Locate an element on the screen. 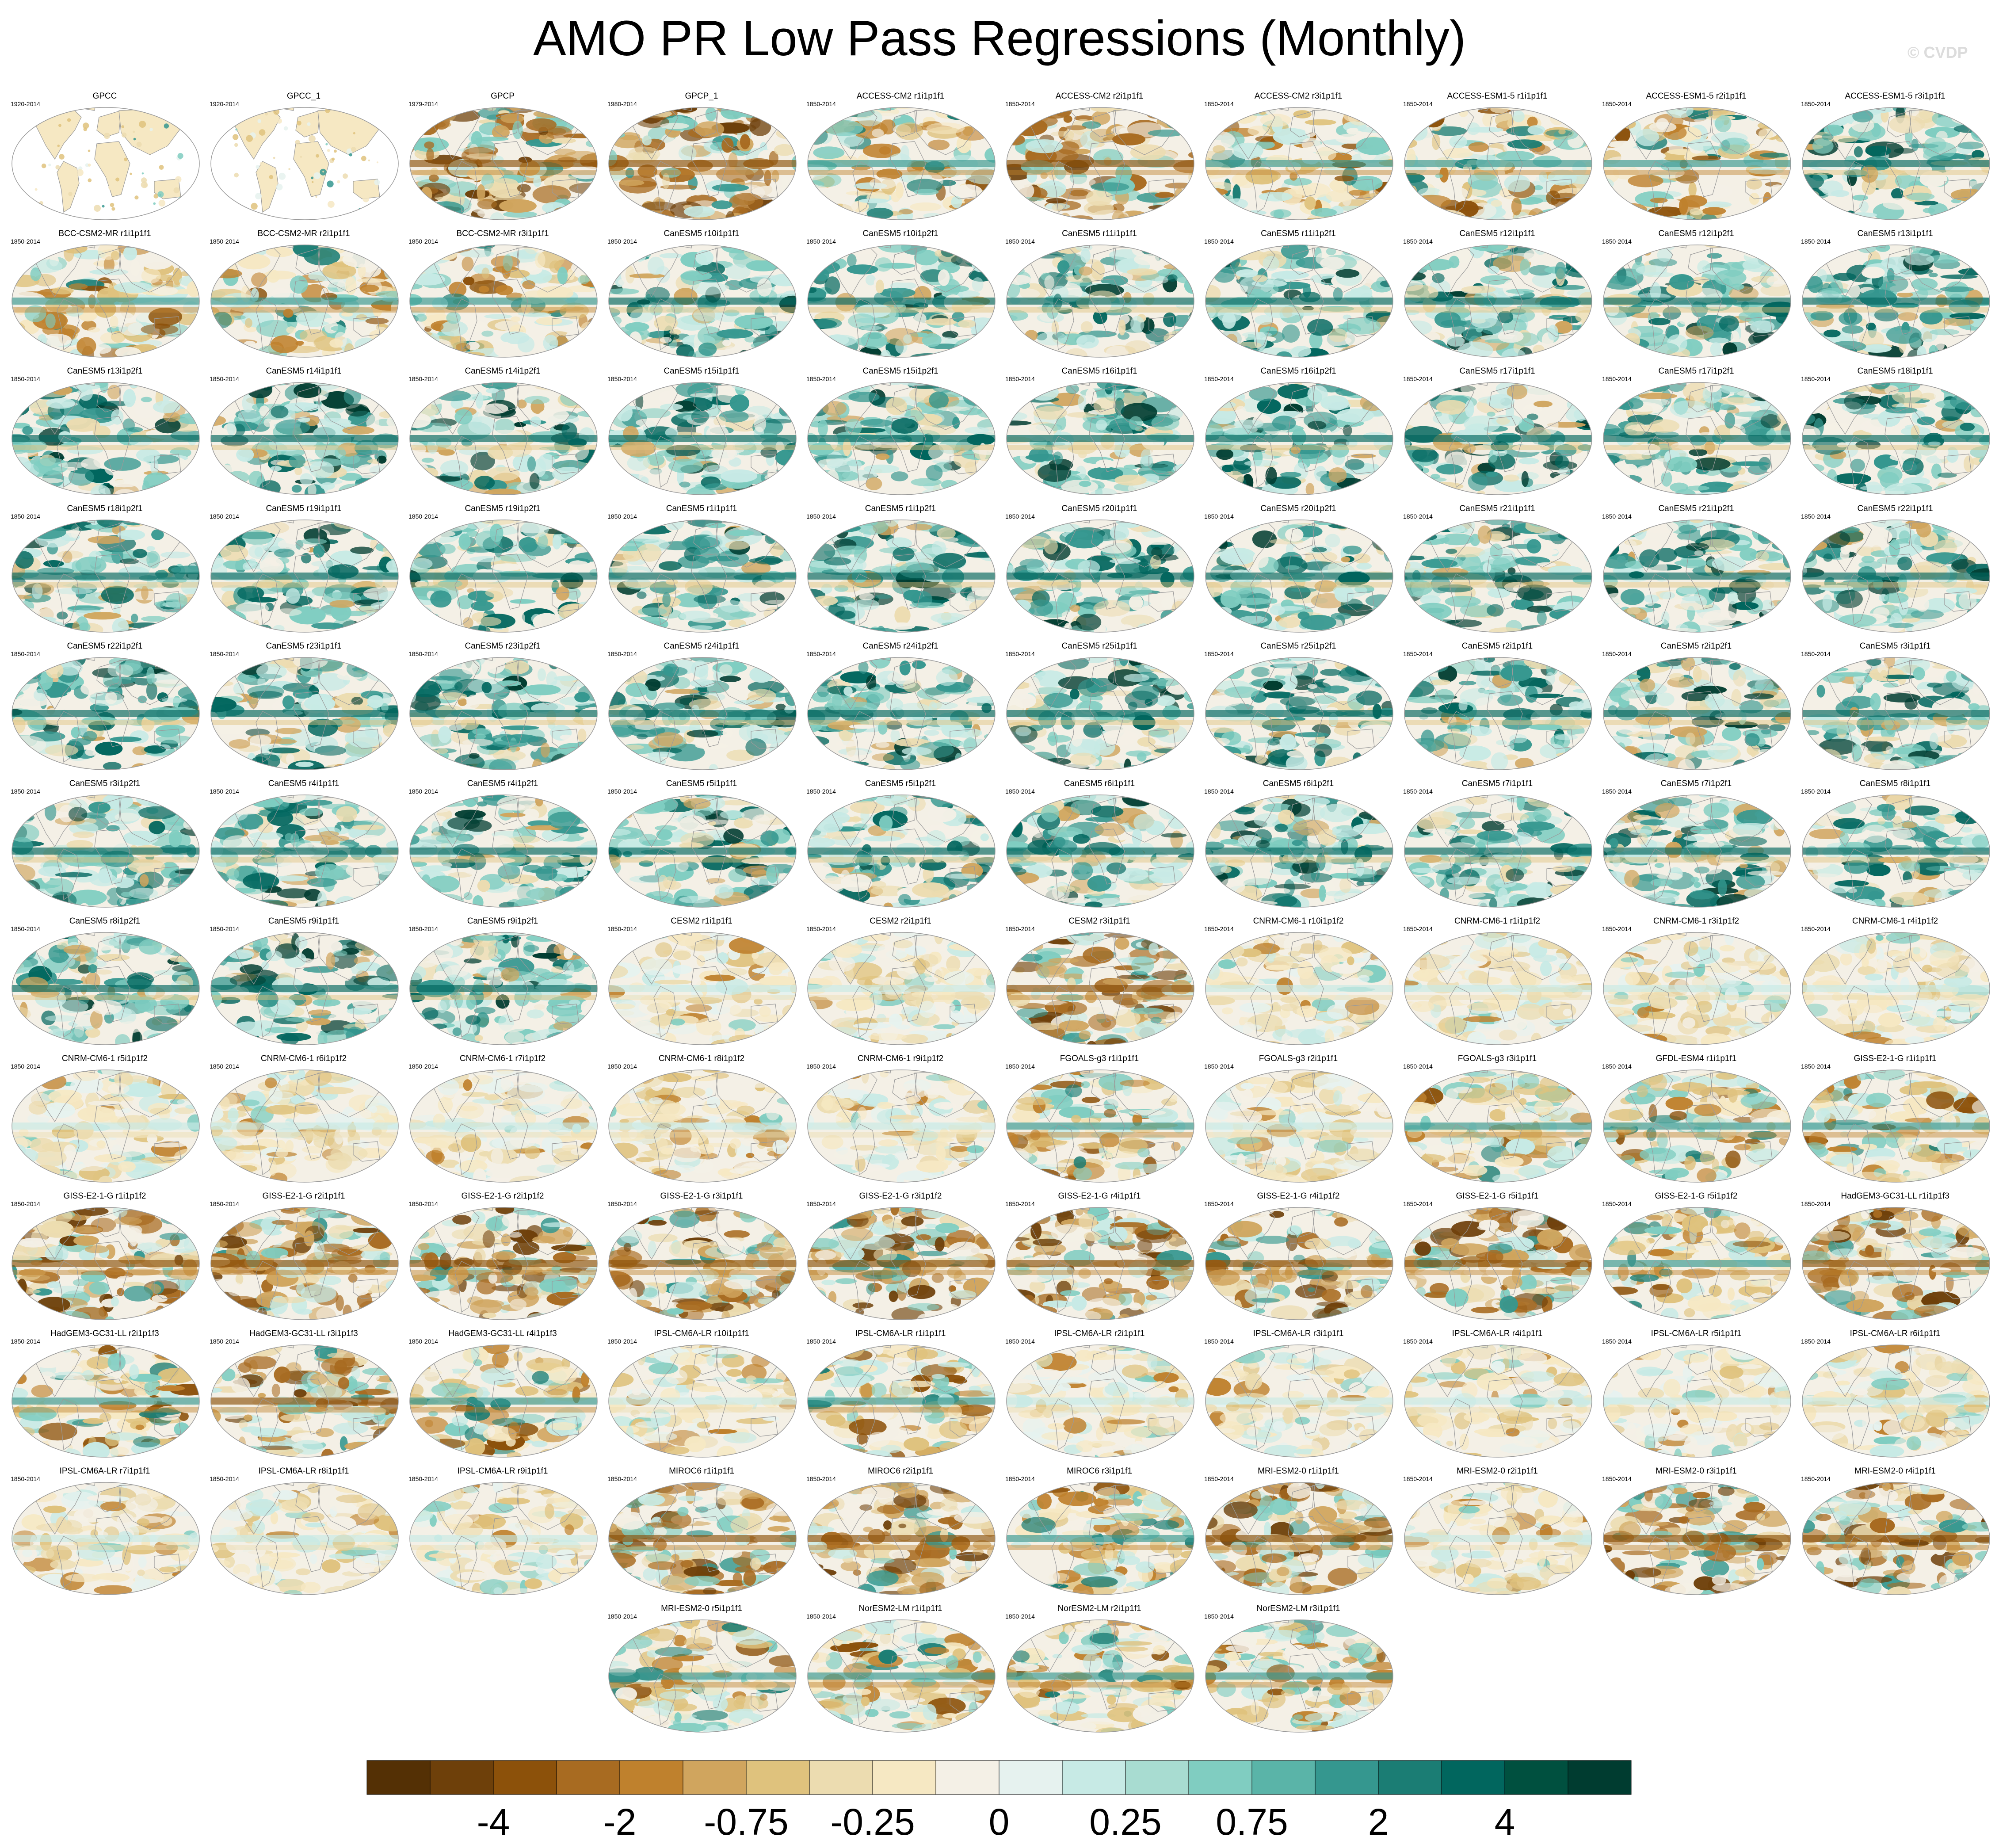 The width and height of the screenshot is (1999, 1848). panel-title: CanESM5 r12i1p2f1 is located at coordinates (1696, 233).